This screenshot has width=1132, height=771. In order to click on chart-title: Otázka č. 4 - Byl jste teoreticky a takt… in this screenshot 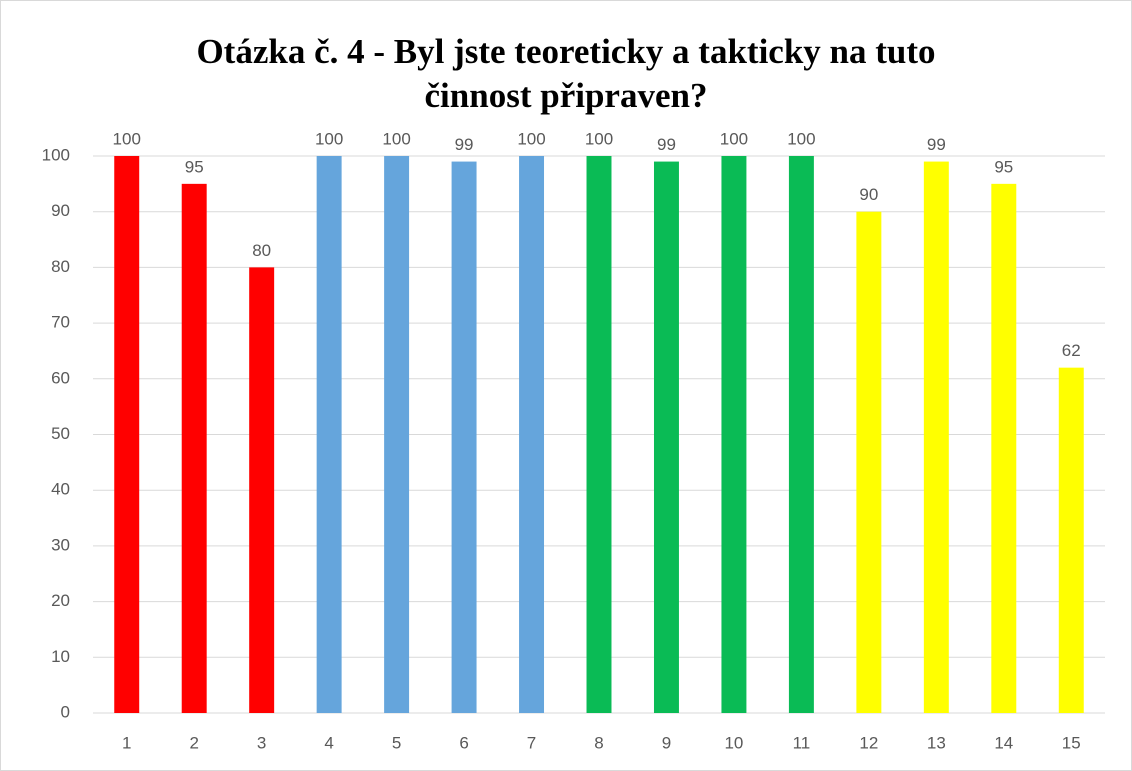, I will do `click(566, 73)`.